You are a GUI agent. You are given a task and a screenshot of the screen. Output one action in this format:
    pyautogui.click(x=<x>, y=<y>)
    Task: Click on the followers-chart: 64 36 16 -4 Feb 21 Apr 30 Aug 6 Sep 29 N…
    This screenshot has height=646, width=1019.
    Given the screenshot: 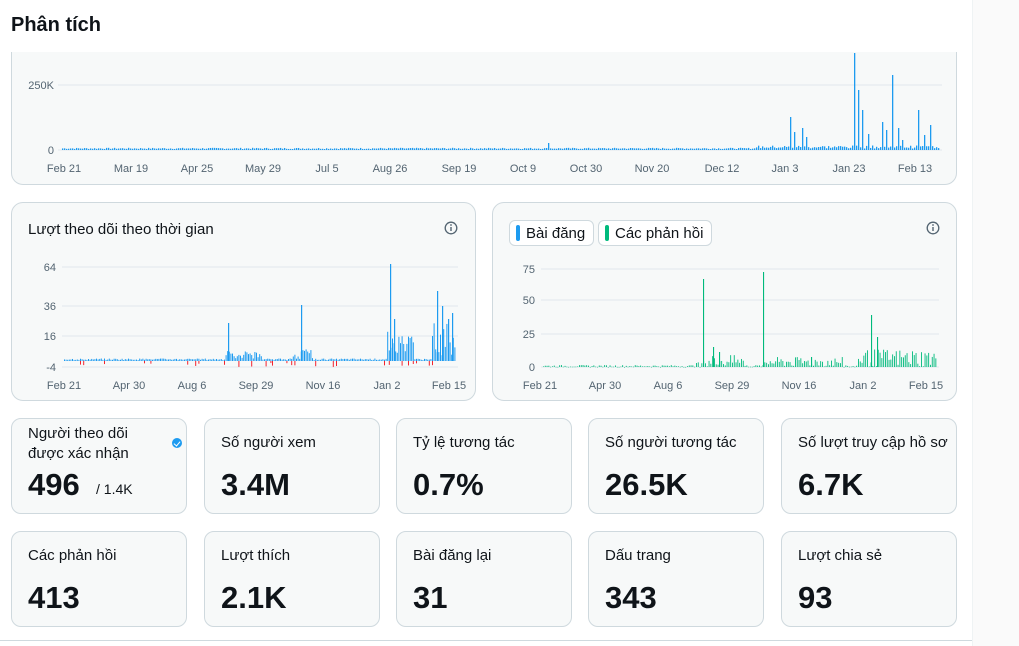 What is the action you would take?
    pyautogui.click(x=255, y=327)
    